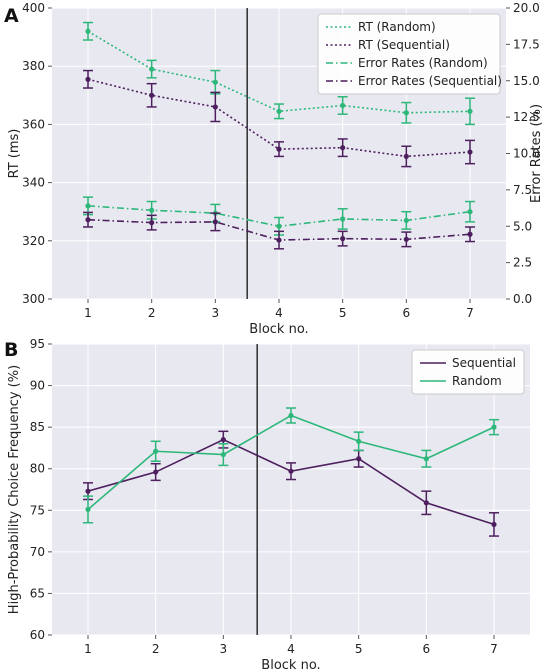 The height and width of the screenshot is (671, 546). I want to click on y-tick-label: 300, so click(33, 299).